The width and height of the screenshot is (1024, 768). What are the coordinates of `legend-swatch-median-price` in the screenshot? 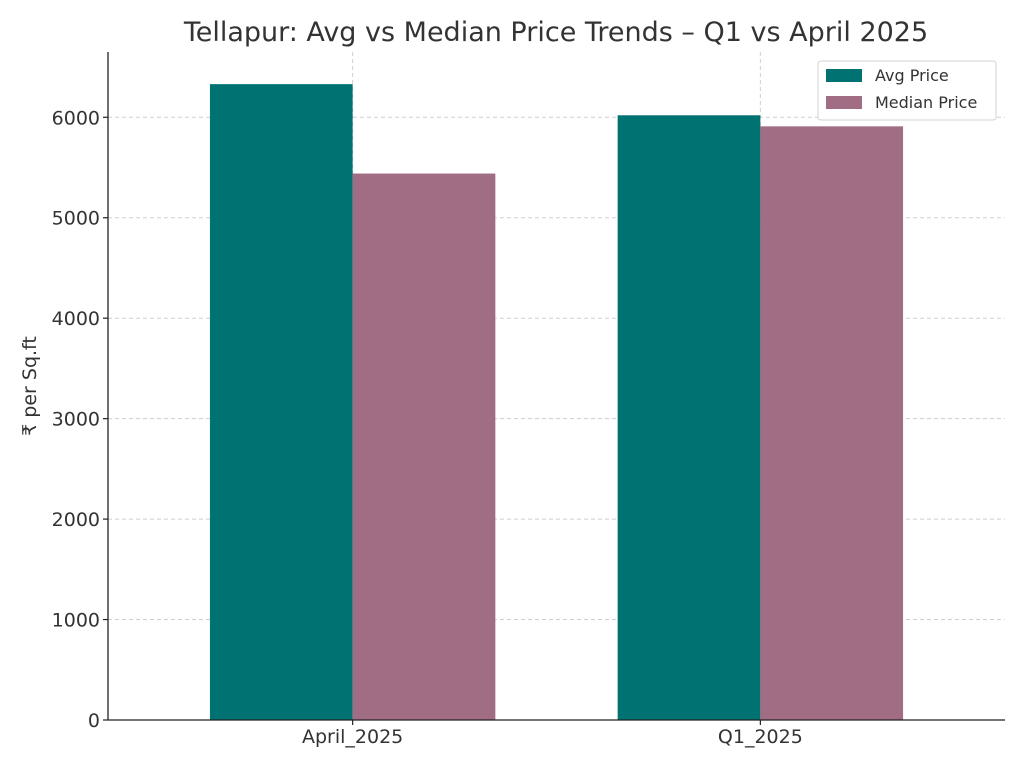 It's located at (844, 102).